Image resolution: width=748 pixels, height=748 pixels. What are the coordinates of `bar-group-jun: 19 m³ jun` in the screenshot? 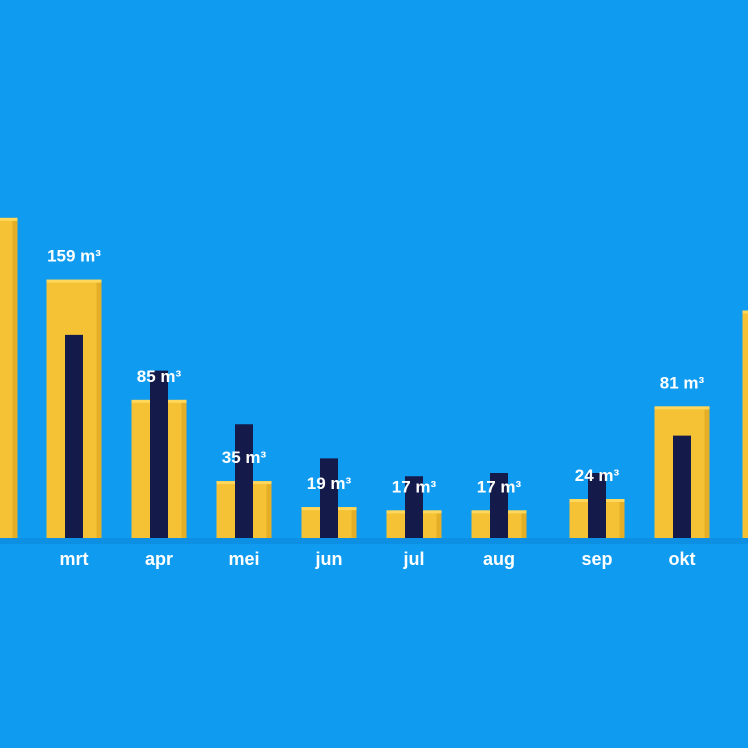 It's located at (329, 513).